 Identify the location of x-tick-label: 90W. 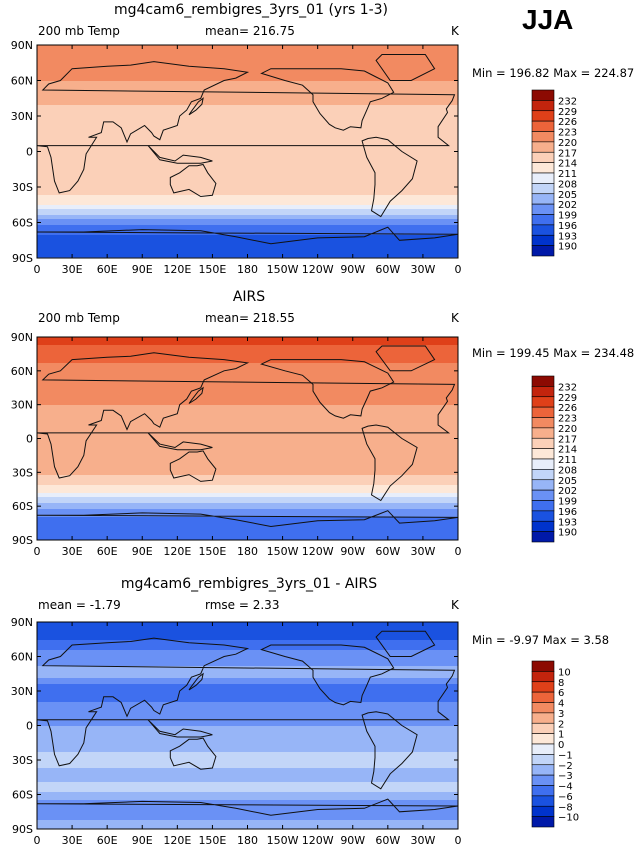
(352, 840).